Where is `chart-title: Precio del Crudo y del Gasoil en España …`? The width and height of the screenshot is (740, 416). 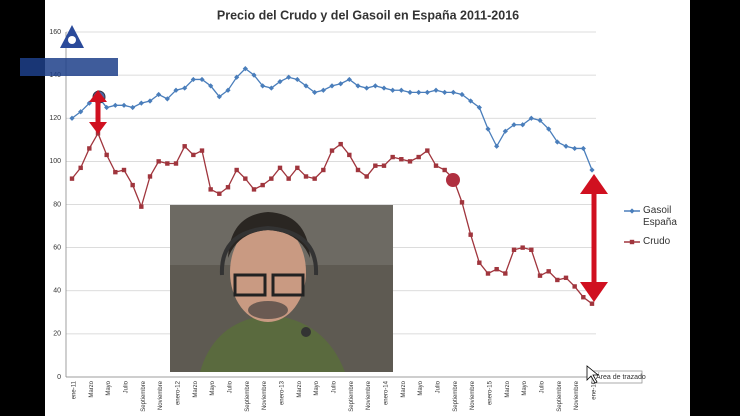
chart-title: Precio del Crudo y del Gasoil en España … is located at coordinates (368, 15).